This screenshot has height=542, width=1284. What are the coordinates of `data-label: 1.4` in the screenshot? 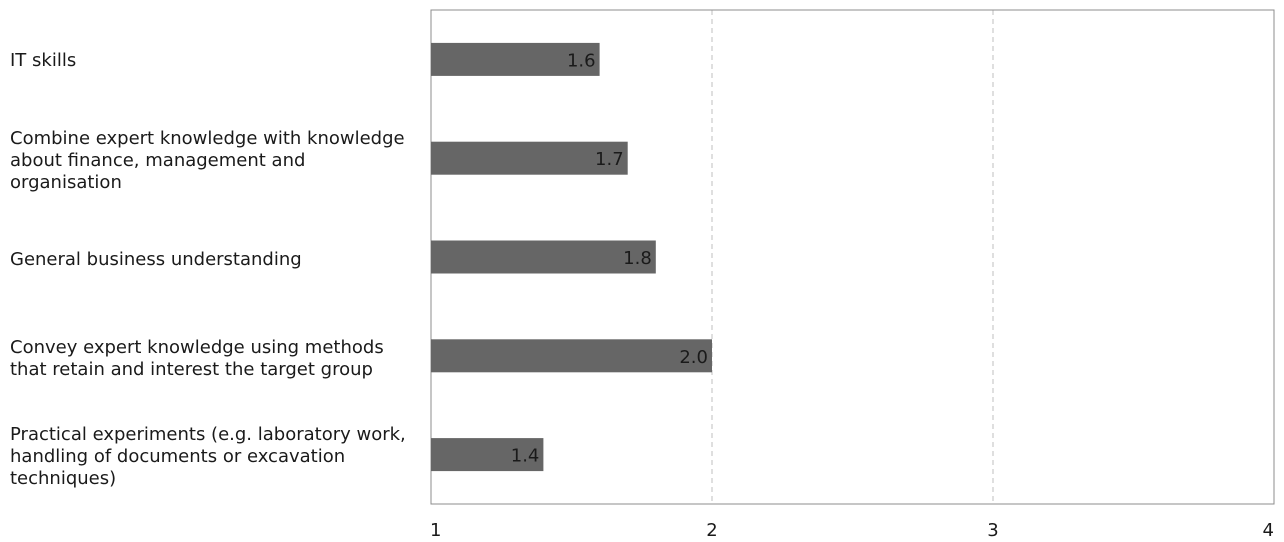 It's located at (525, 456).